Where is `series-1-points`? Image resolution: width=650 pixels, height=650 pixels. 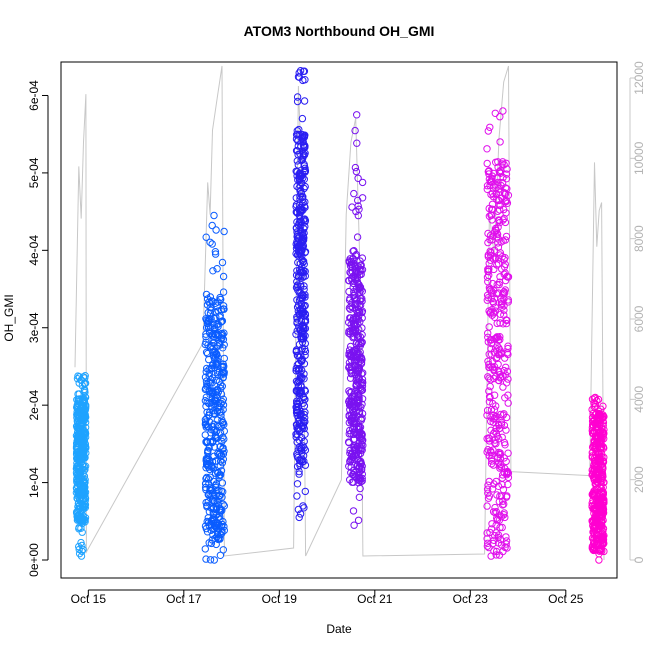 series-1-points is located at coordinates (81, 466).